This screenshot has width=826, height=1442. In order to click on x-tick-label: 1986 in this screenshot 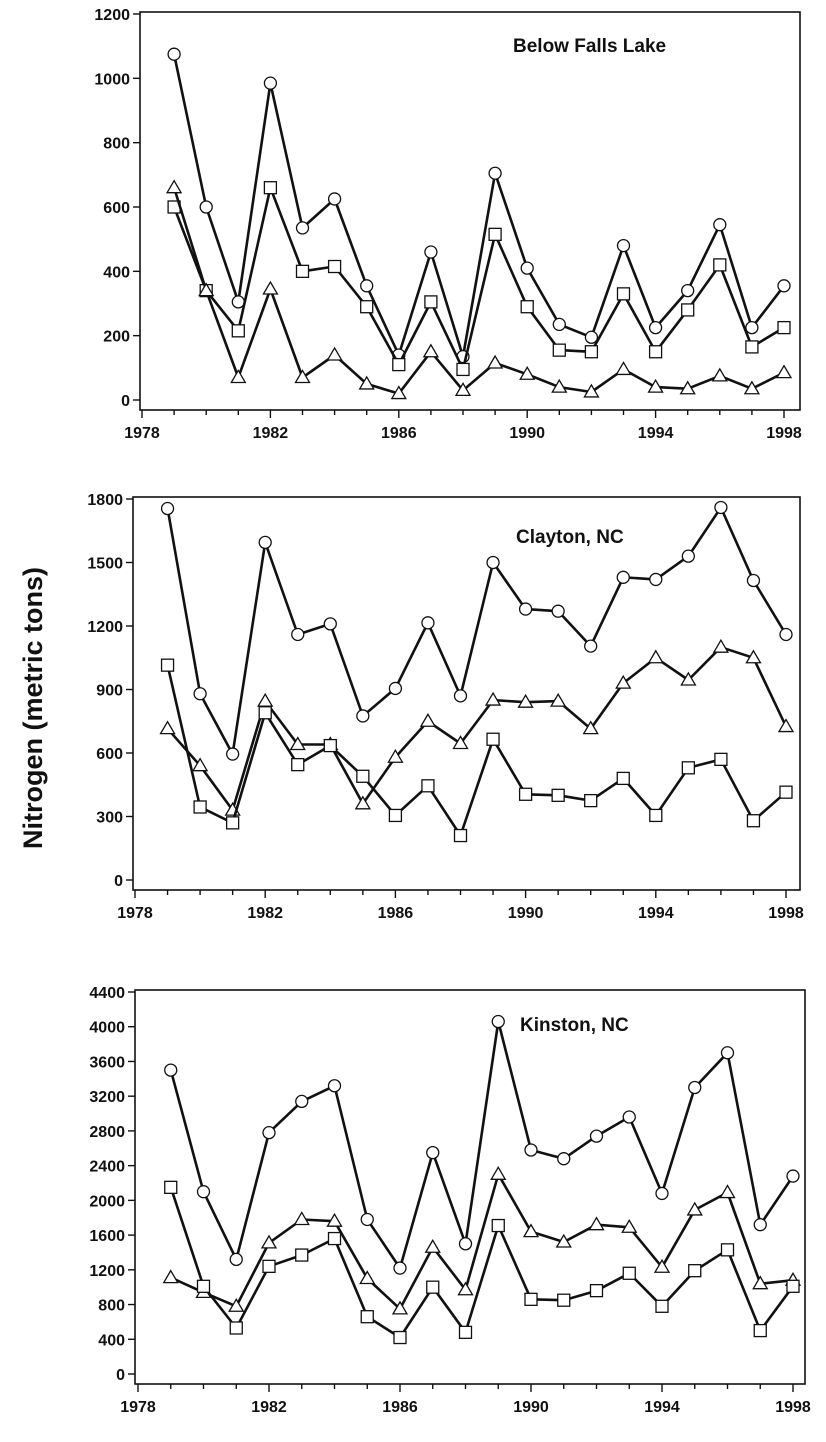, I will do `click(396, 913)`.